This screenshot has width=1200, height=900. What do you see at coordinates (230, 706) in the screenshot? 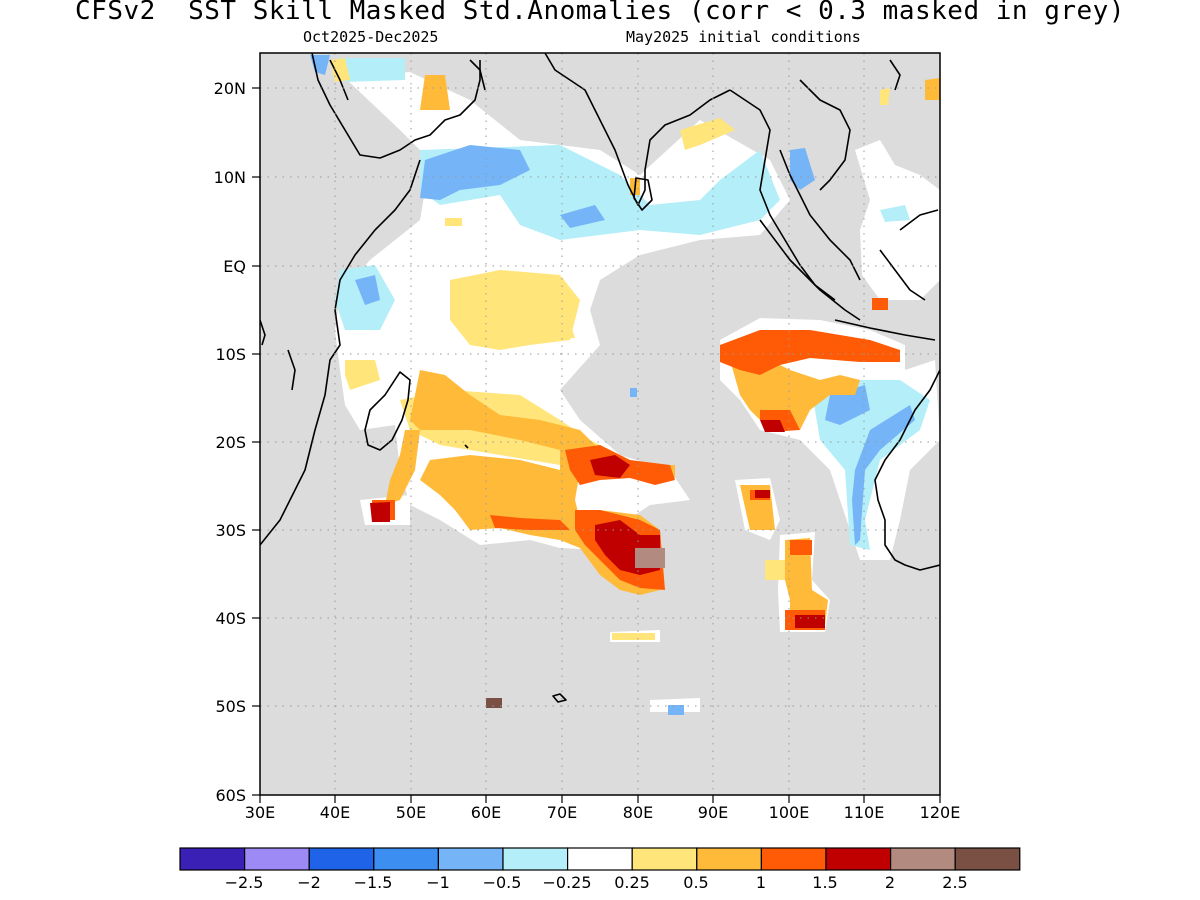
I see `lat-label: 50S` at bounding box center [230, 706].